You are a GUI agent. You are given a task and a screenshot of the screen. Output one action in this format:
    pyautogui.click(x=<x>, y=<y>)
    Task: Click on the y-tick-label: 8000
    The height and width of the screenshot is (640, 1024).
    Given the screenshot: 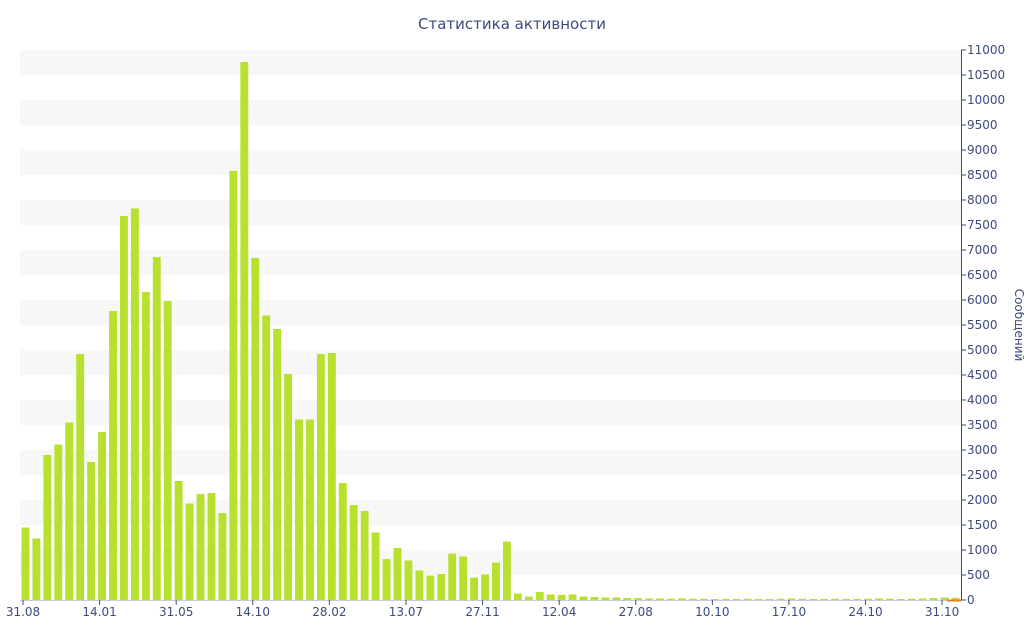 What is the action you would take?
    pyautogui.click(x=982, y=200)
    